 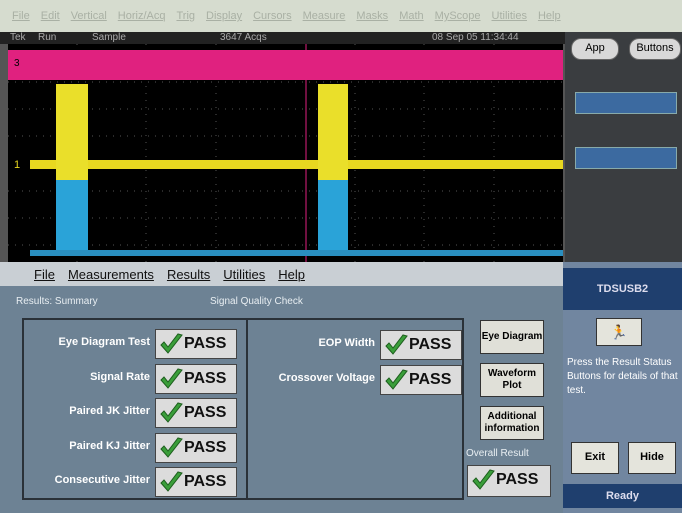 What do you see at coordinates (88, 16) in the screenshot?
I see `menu-item: Vertical` at bounding box center [88, 16].